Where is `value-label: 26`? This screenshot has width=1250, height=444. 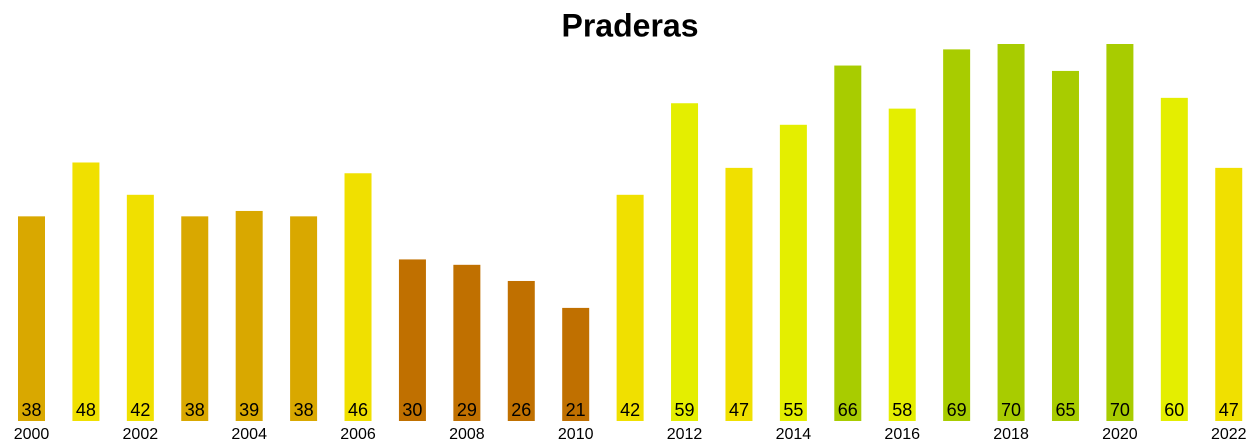
value-label: 26 is located at coordinates (521, 410).